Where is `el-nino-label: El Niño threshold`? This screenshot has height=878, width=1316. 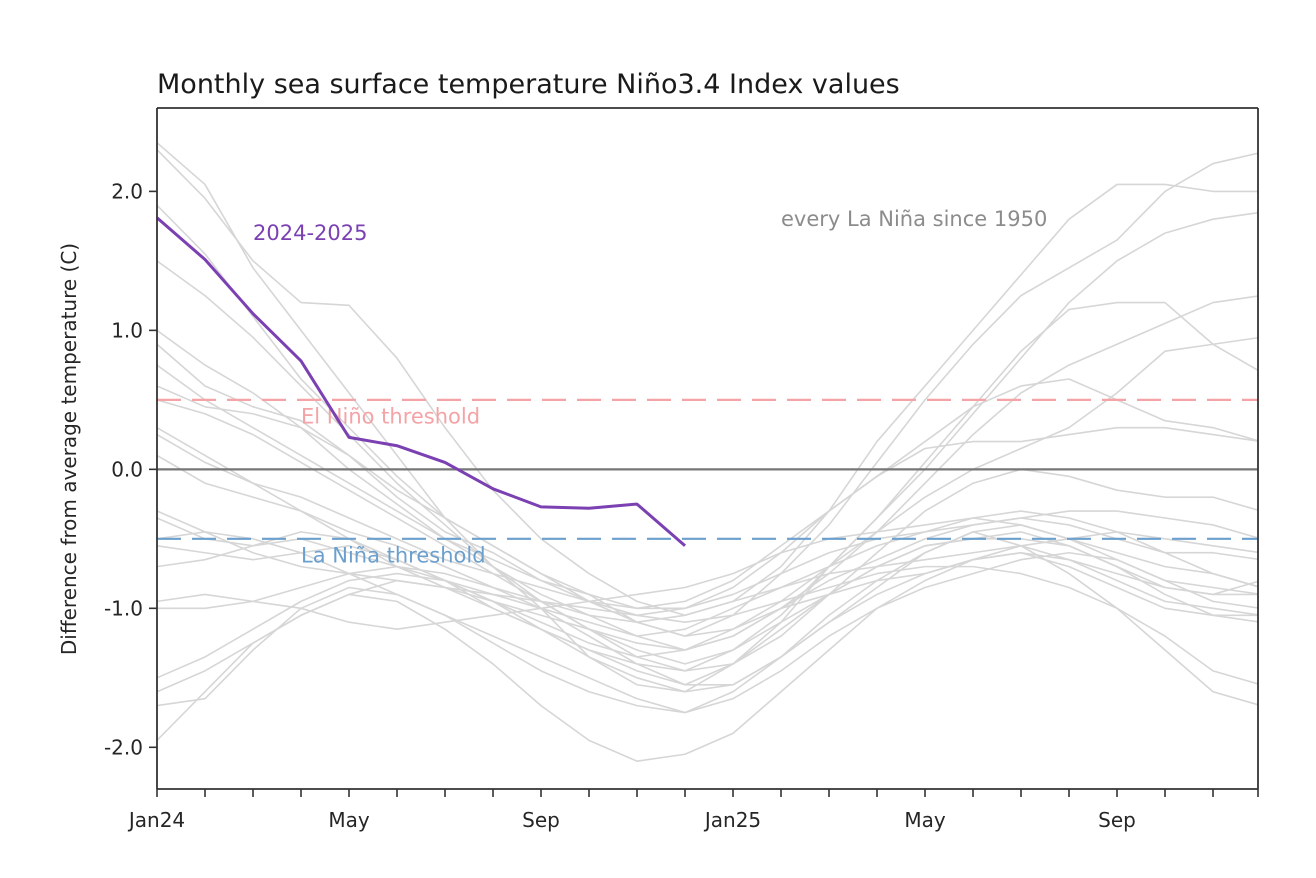
el-nino-label: El Niño threshold is located at coordinates (390, 416).